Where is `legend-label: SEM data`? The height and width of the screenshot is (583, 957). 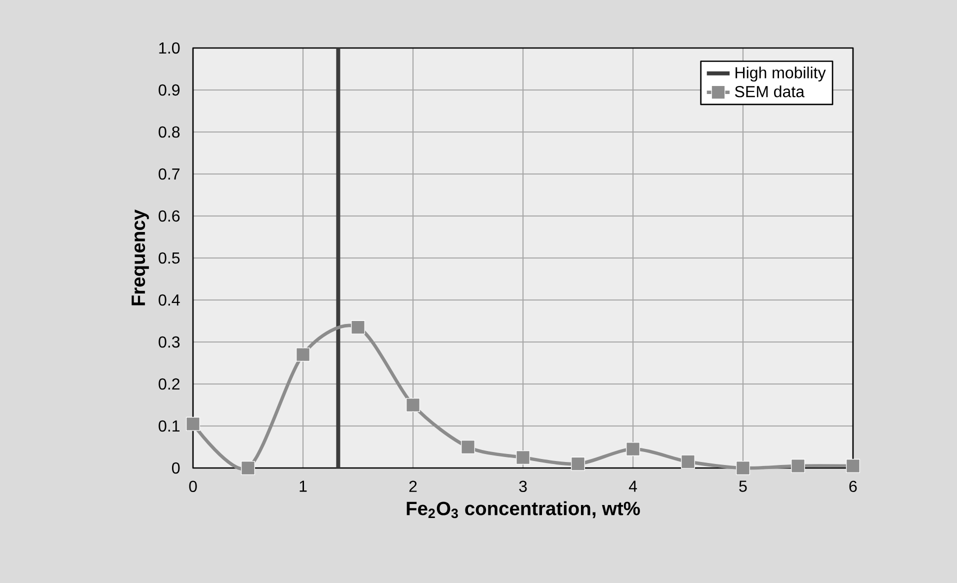
legend-label: SEM data is located at coordinates (770, 92).